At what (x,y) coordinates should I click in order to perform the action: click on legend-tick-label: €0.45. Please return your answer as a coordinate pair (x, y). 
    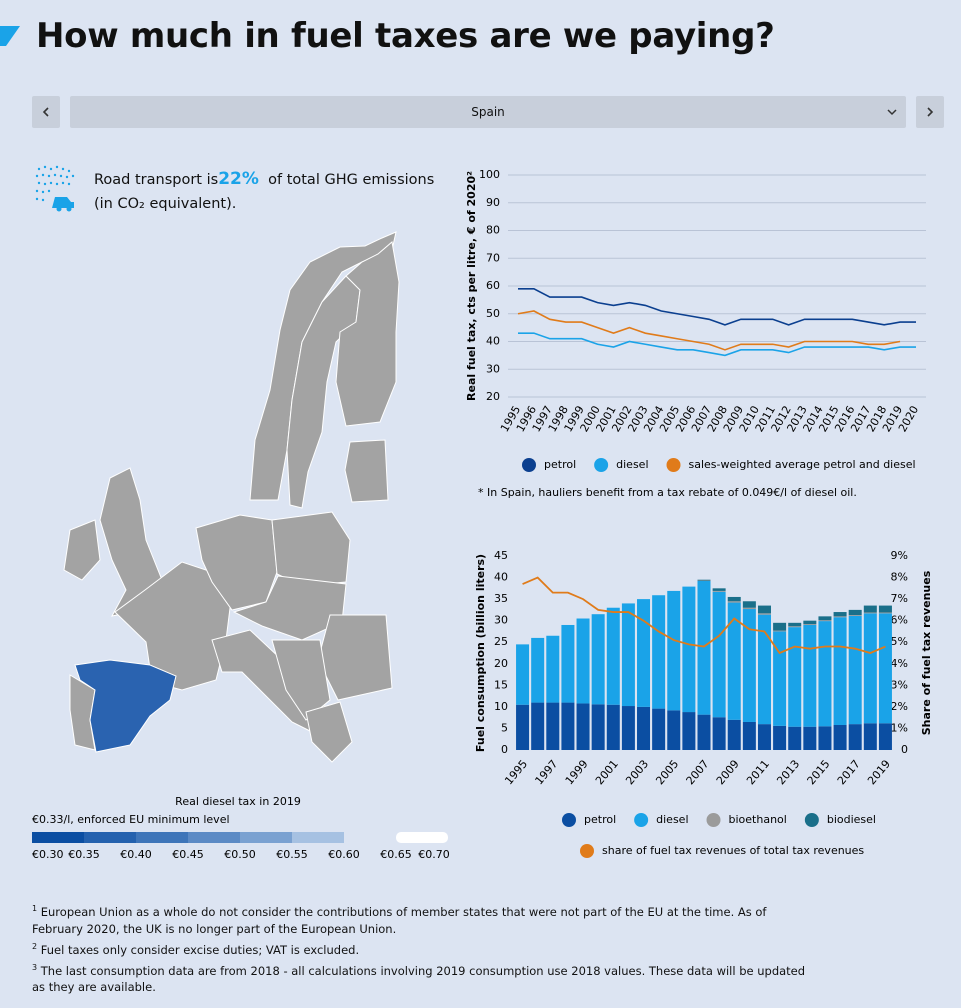
    Looking at the image, I should click on (188, 854).